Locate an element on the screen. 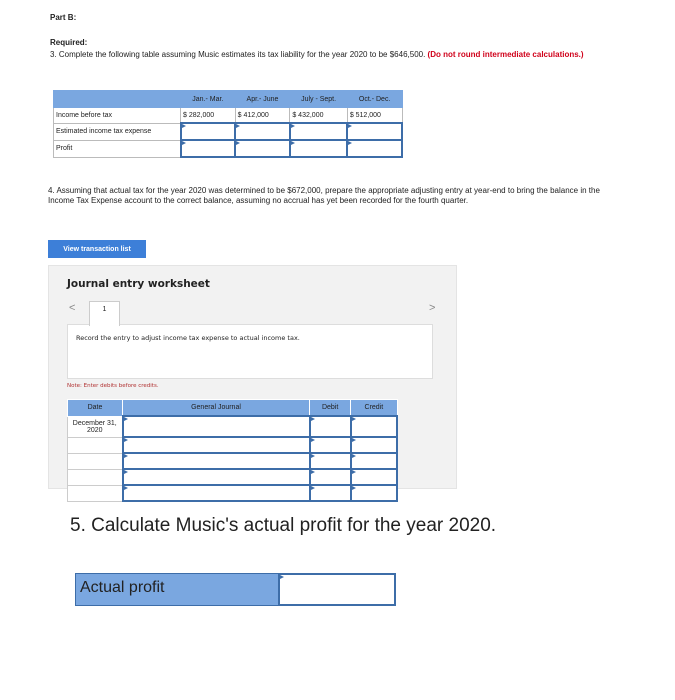 The width and height of the screenshot is (675, 700). date-cell: December 31, 2020 is located at coordinates (95, 426).